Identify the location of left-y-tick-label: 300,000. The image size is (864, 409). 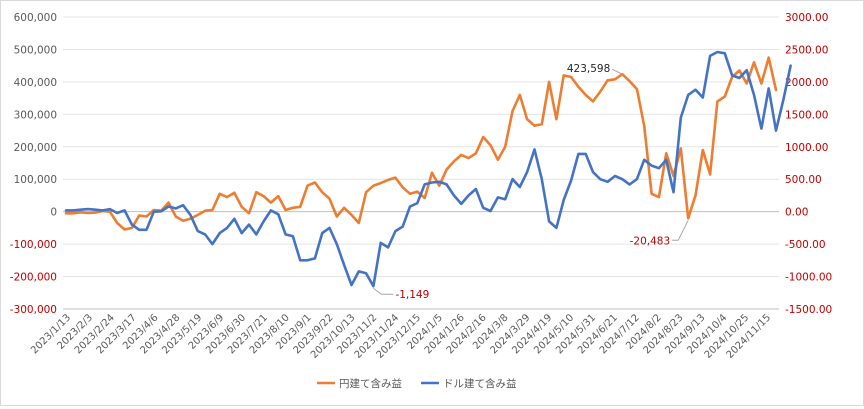
(35, 115).